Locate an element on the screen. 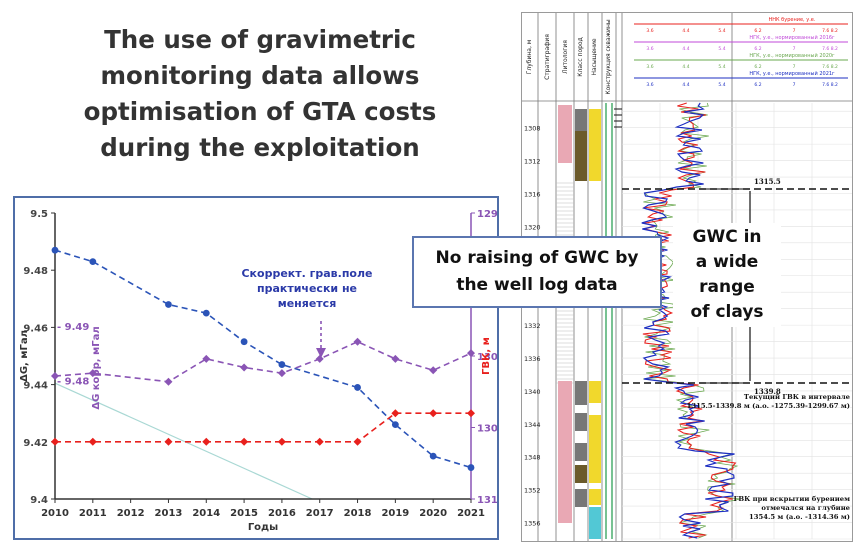  x-tick-label: 2013 is located at coordinates (169, 513).